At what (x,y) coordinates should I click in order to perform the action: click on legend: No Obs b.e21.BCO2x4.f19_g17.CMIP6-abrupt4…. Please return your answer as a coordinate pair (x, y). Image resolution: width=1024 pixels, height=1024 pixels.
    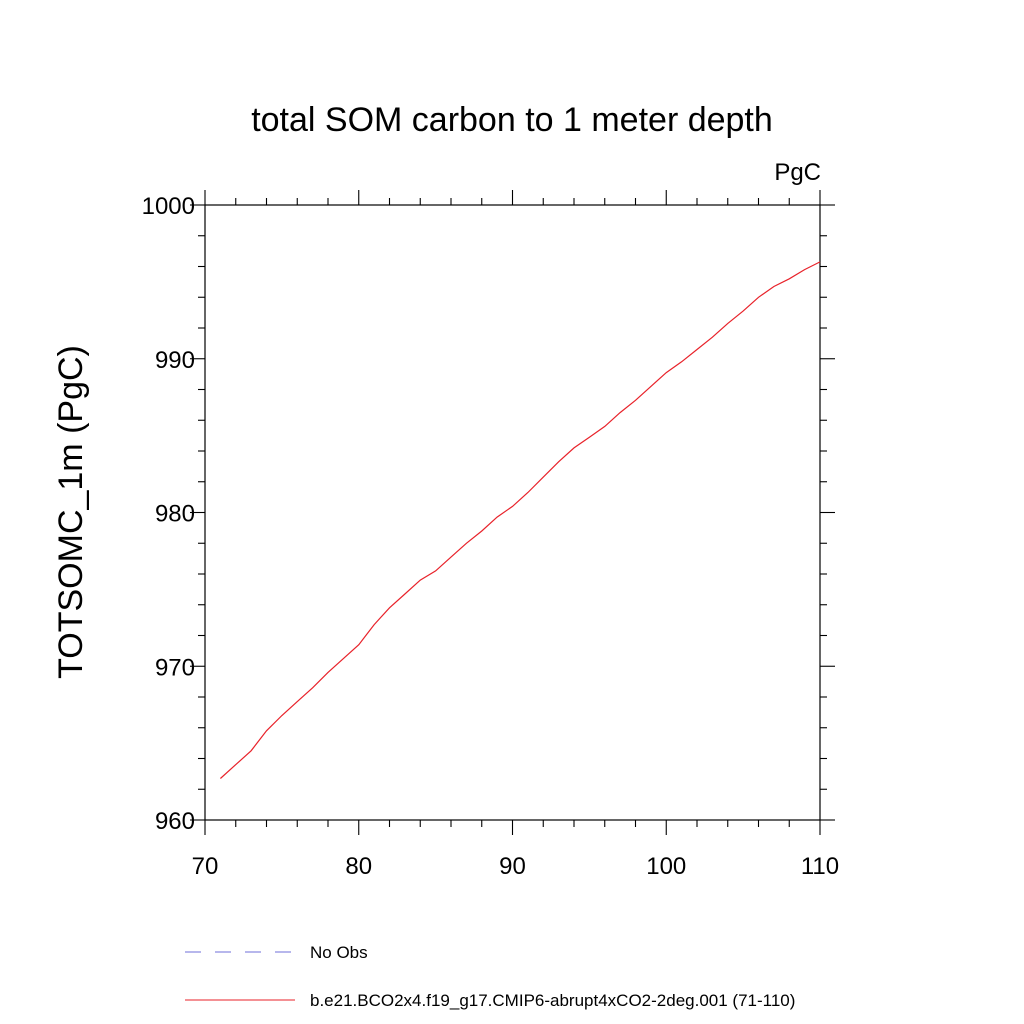
    Looking at the image, I should click on (490, 976).